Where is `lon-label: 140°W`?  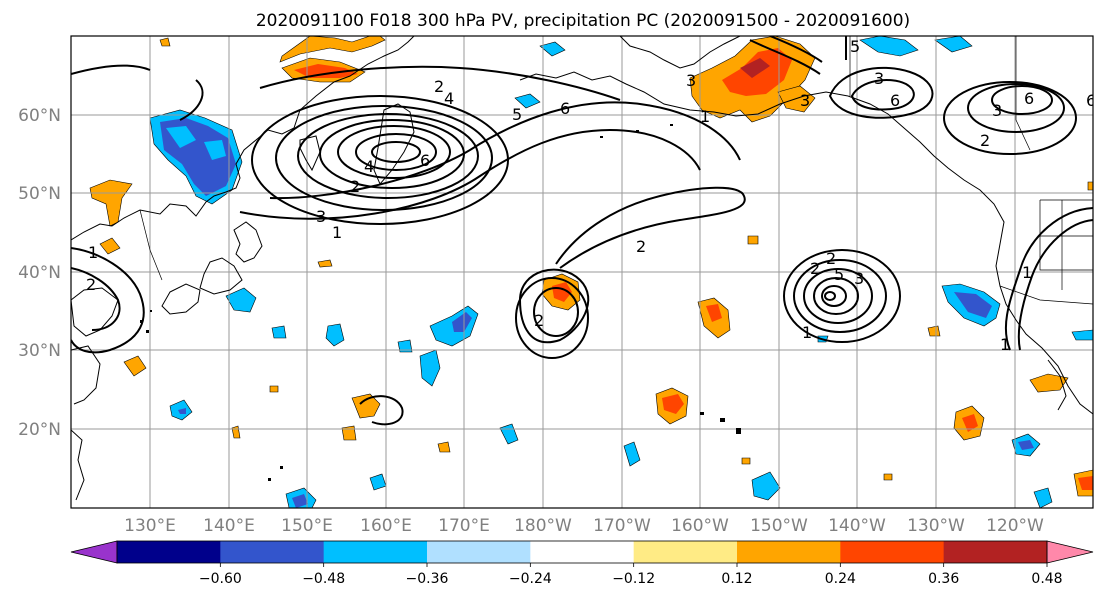 lon-label: 140°W is located at coordinates (857, 526).